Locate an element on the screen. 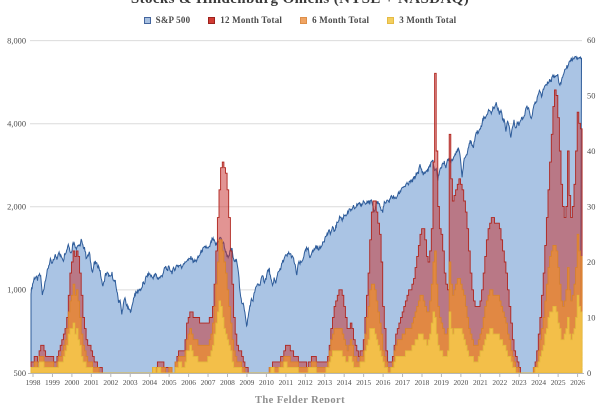 The height and width of the screenshot is (403, 600). legend-swatch-6-month-total is located at coordinates (304, 20).